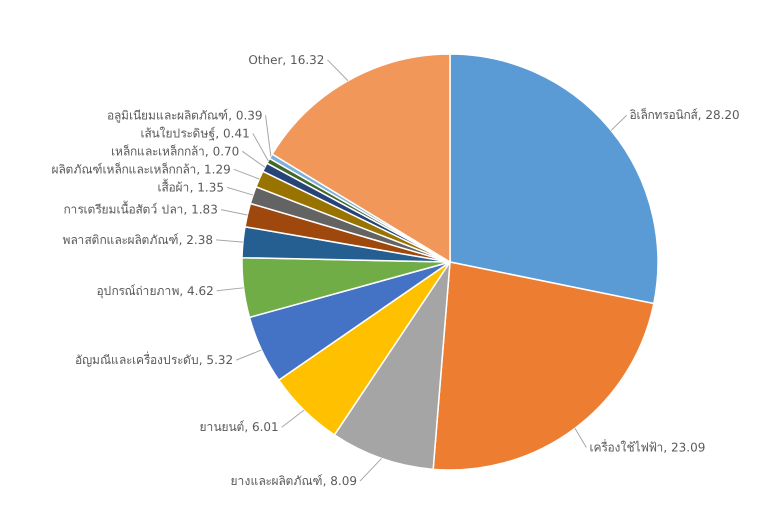 The image size is (758, 507). What do you see at coordinates (155, 291) in the screenshot?
I see `slice-label: อุปกรณ์ถ่ายภาพ, 4.62` at bounding box center [155, 291].